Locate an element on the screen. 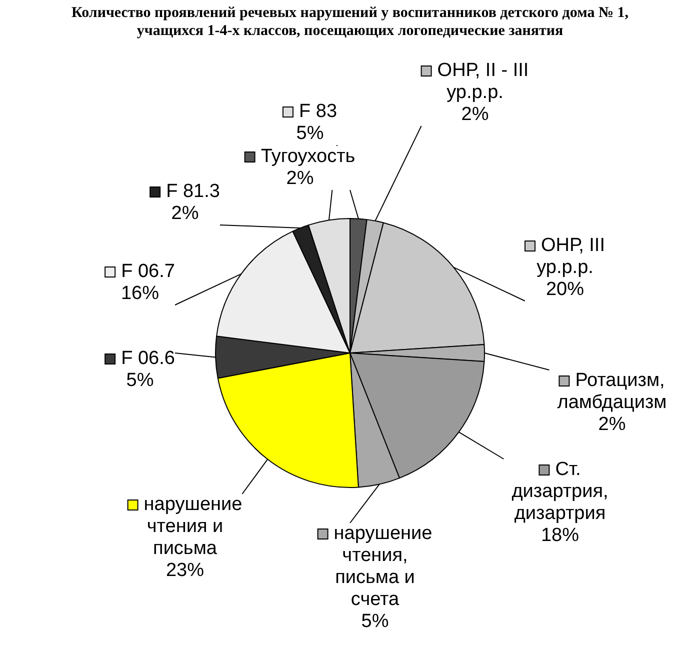 This screenshot has height=650, width=700. chart-title: Количество проявлений речевых нарушений у воспитанников детского дома № 1, учащихся 1-4-х классов, посещающих логопедические занятия is located at coordinates (350, 22).